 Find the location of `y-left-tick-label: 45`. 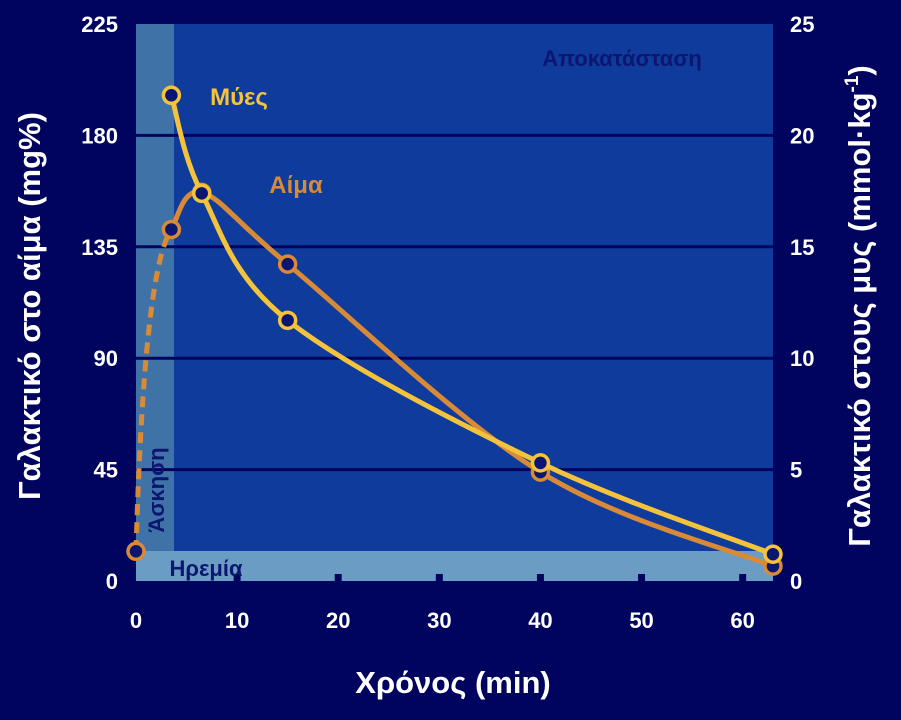

y-left-tick-label: 45 is located at coordinates (106, 470).